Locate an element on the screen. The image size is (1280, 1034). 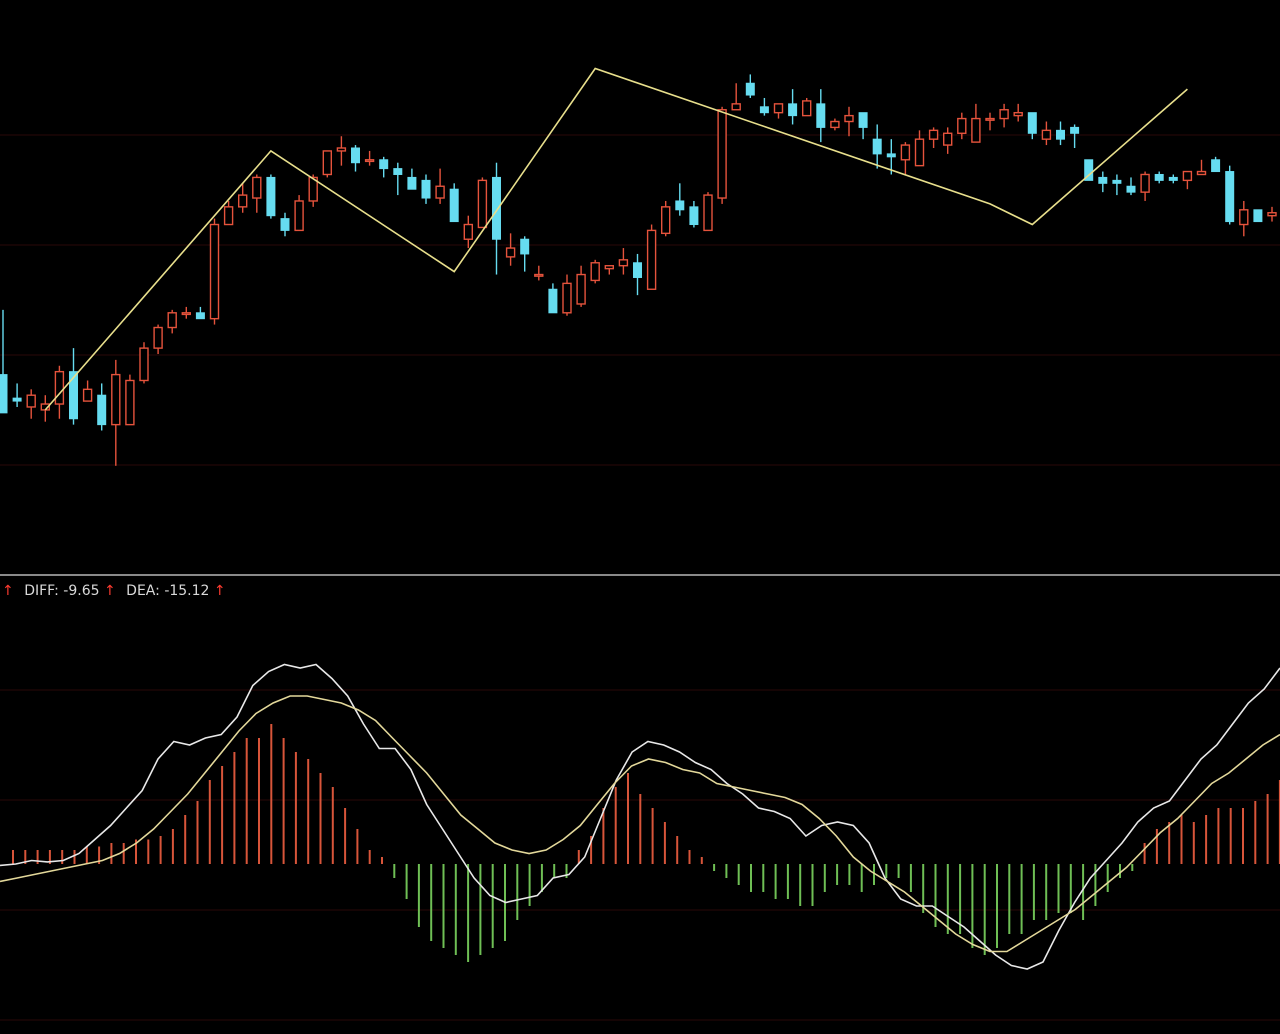
pane-divider is located at coordinates (640, 575).